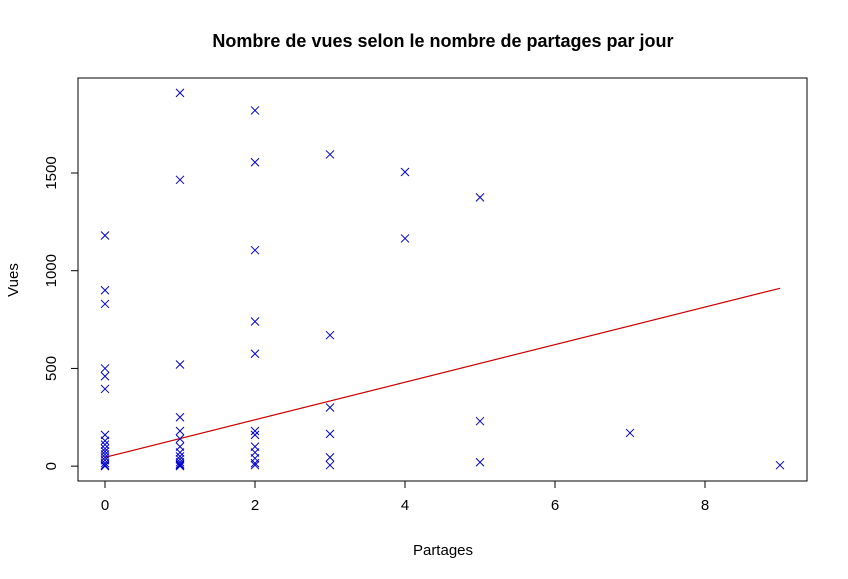 The image size is (848, 579). What do you see at coordinates (405, 505) in the screenshot?
I see `x-tick-label: 4` at bounding box center [405, 505].